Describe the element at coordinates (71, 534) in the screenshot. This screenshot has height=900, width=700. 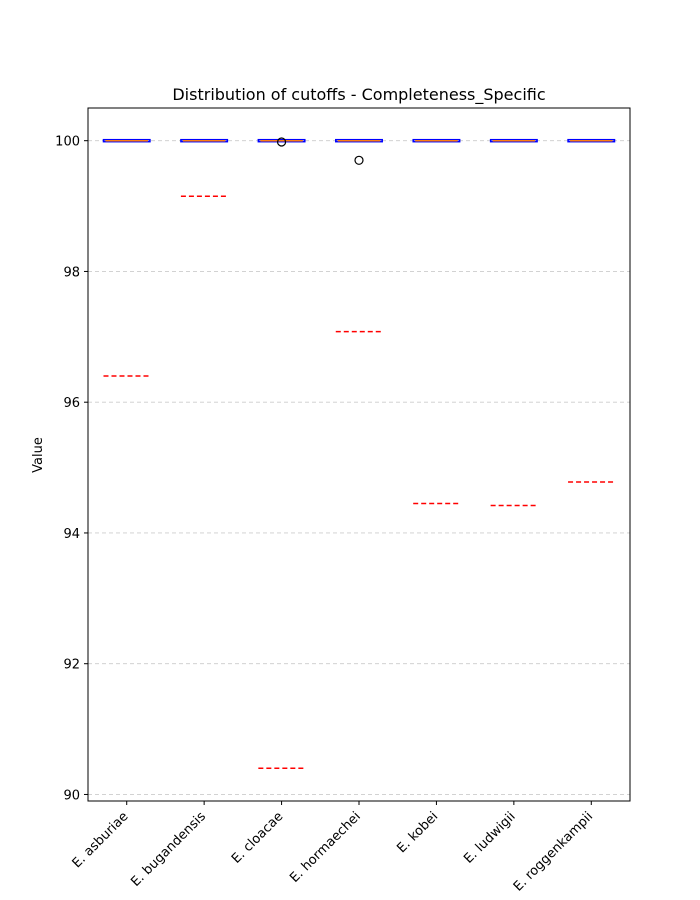
I see `y-tick-label: 94` at that location.